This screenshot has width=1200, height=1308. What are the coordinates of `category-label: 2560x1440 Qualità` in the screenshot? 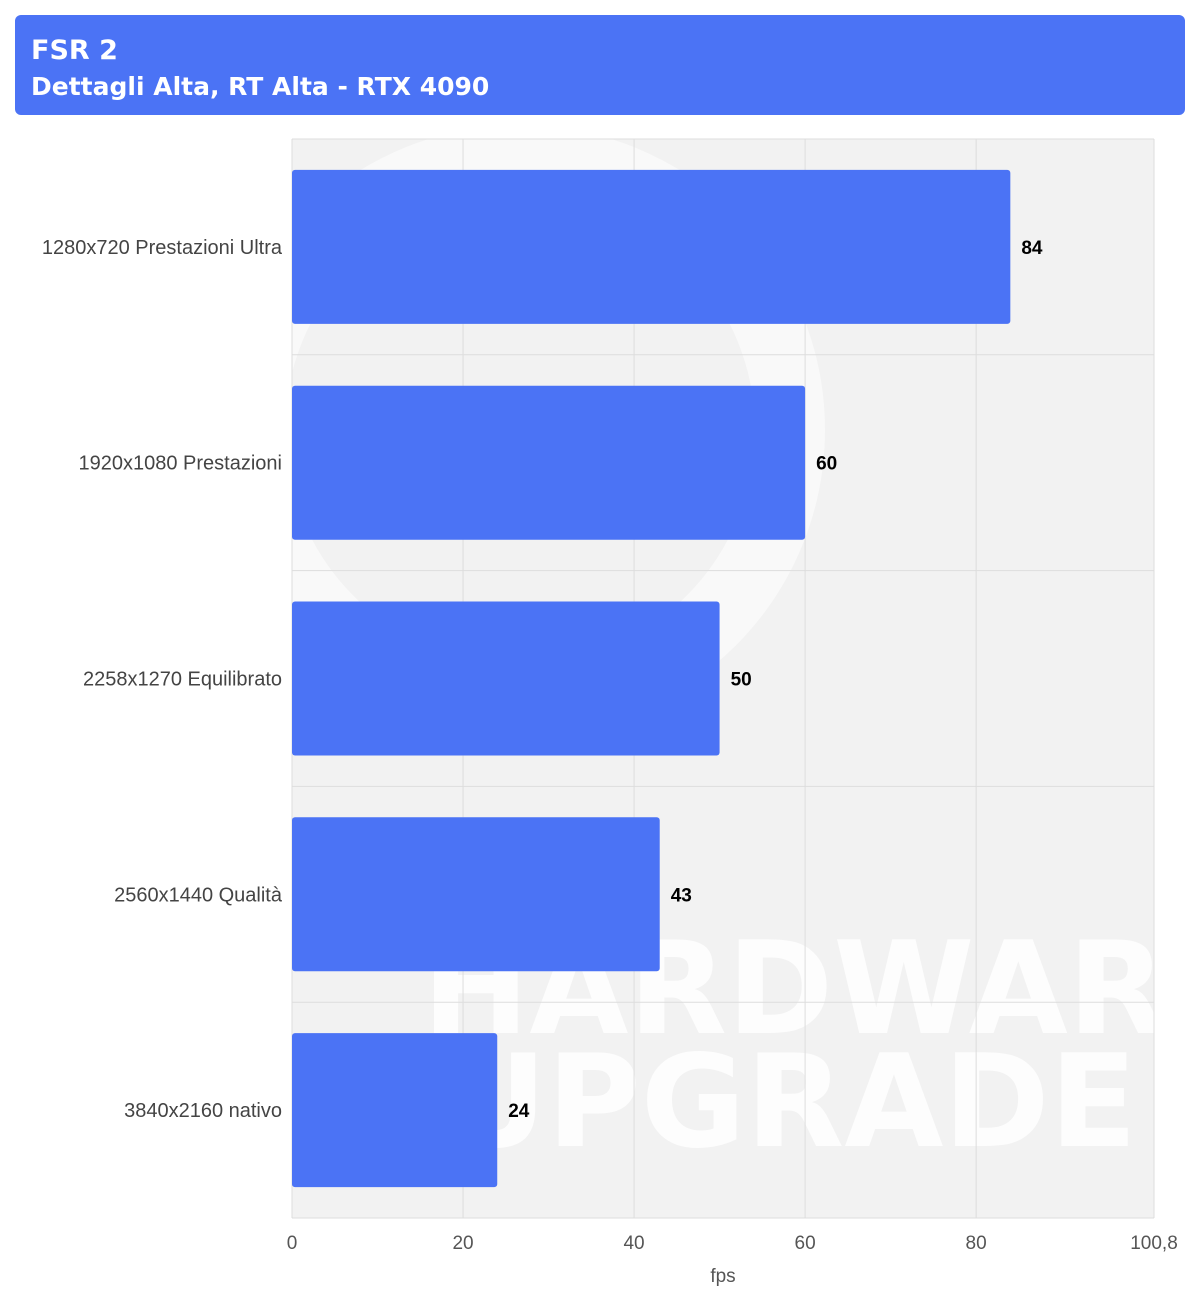 It's located at (198, 895).